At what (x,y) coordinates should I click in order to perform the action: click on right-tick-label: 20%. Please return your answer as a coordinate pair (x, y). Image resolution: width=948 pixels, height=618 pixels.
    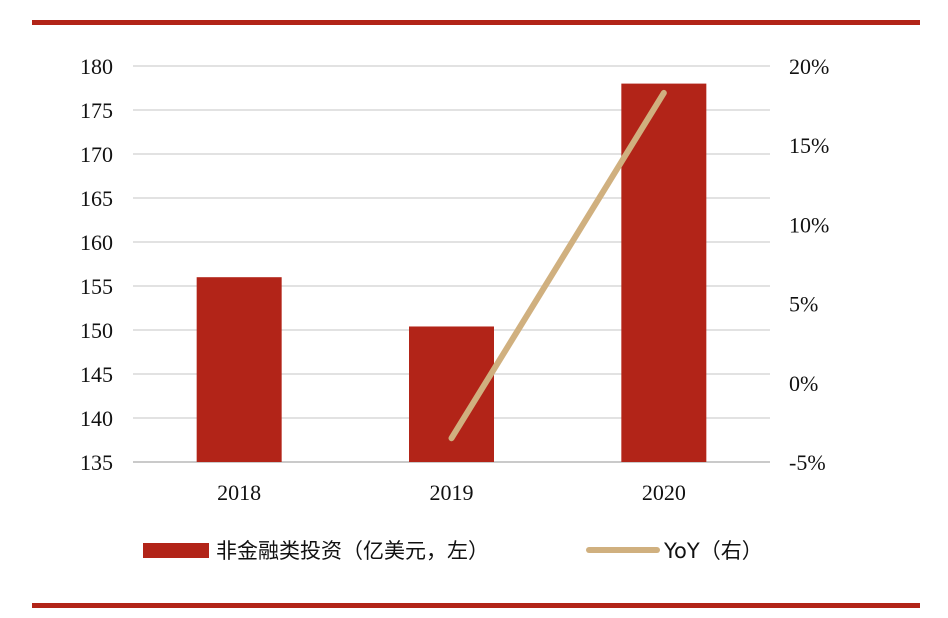
    Looking at the image, I should click on (809, 66).